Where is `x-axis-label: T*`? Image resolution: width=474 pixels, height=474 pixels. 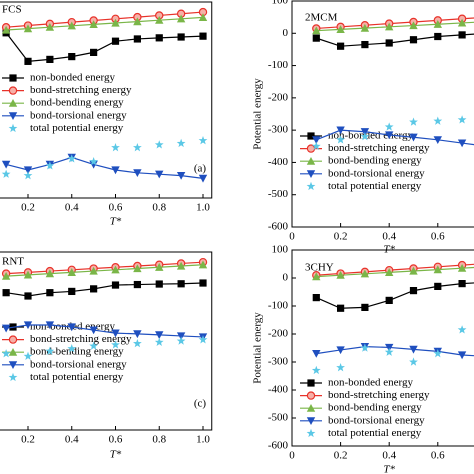
x-axis-label: T* is located at coordinates (389, 469).